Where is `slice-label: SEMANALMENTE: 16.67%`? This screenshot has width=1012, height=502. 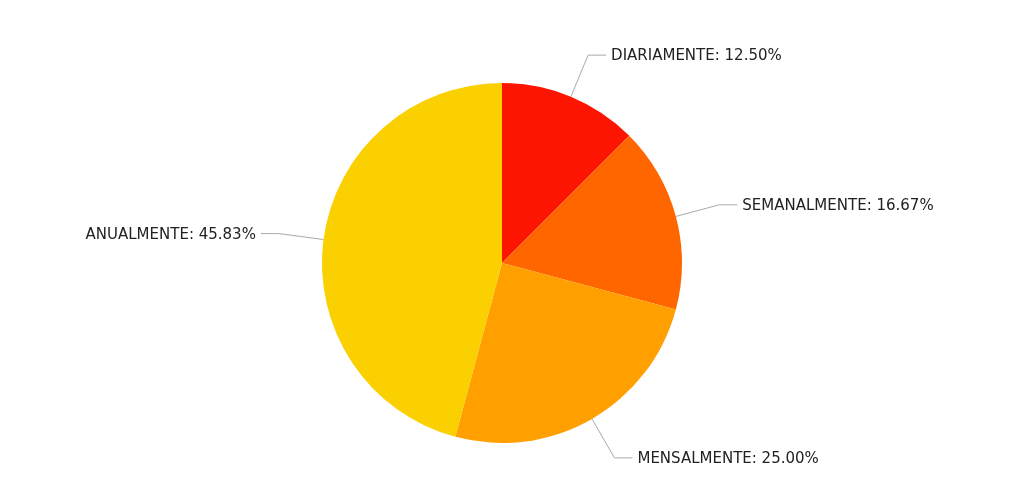
slice-label: SEMANALMENTE: 16.67% is located at coordinates (838, 204).